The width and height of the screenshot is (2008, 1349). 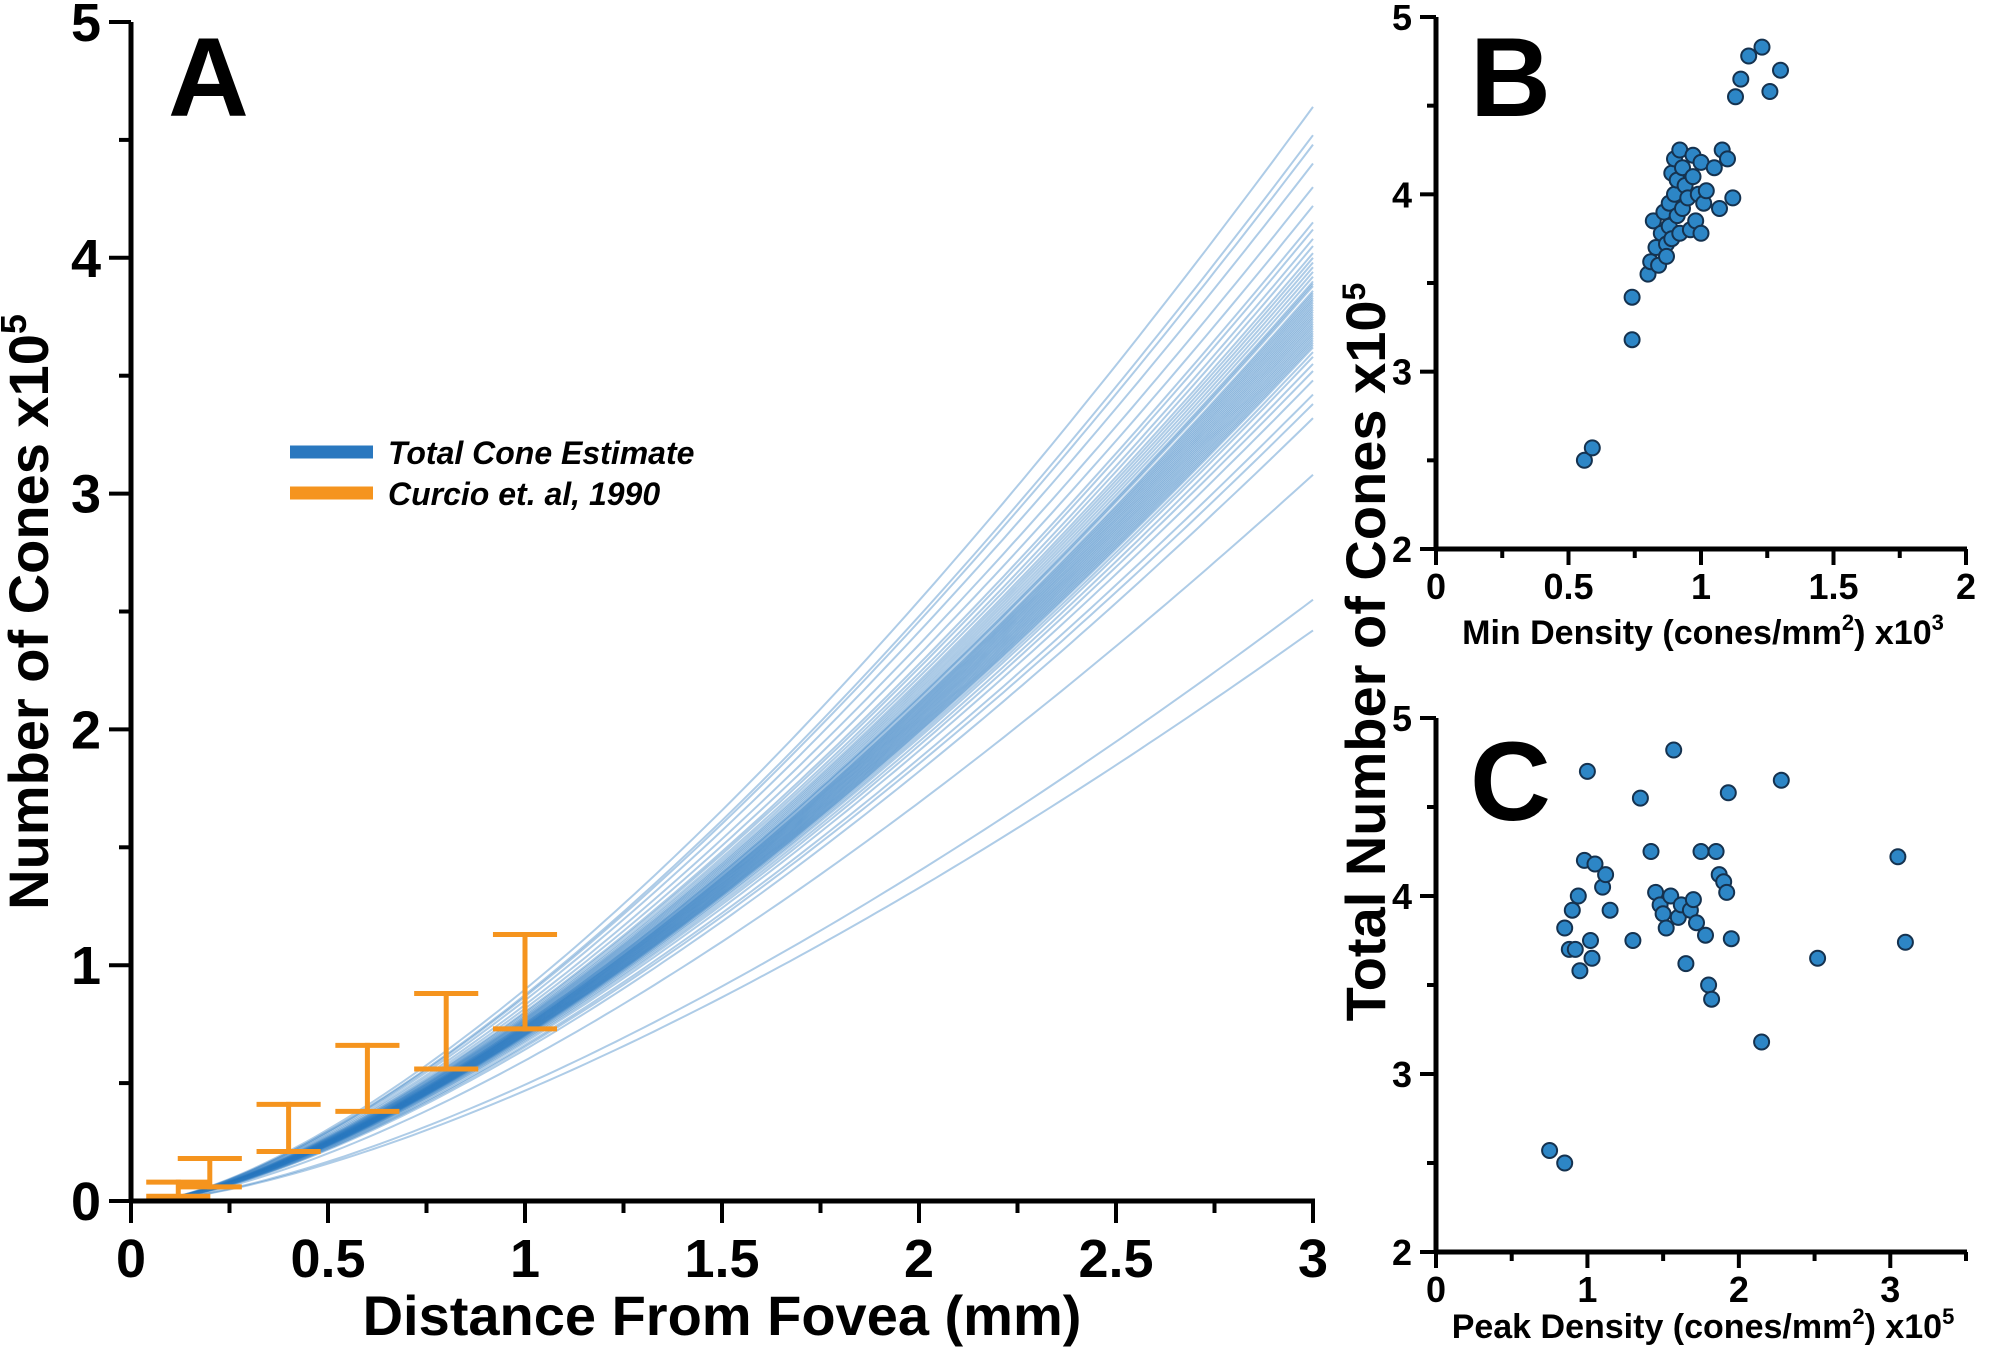 I want to click on legend-label-total-cone-estimate: Total Cone Estimate, so click(x=541, y=453).